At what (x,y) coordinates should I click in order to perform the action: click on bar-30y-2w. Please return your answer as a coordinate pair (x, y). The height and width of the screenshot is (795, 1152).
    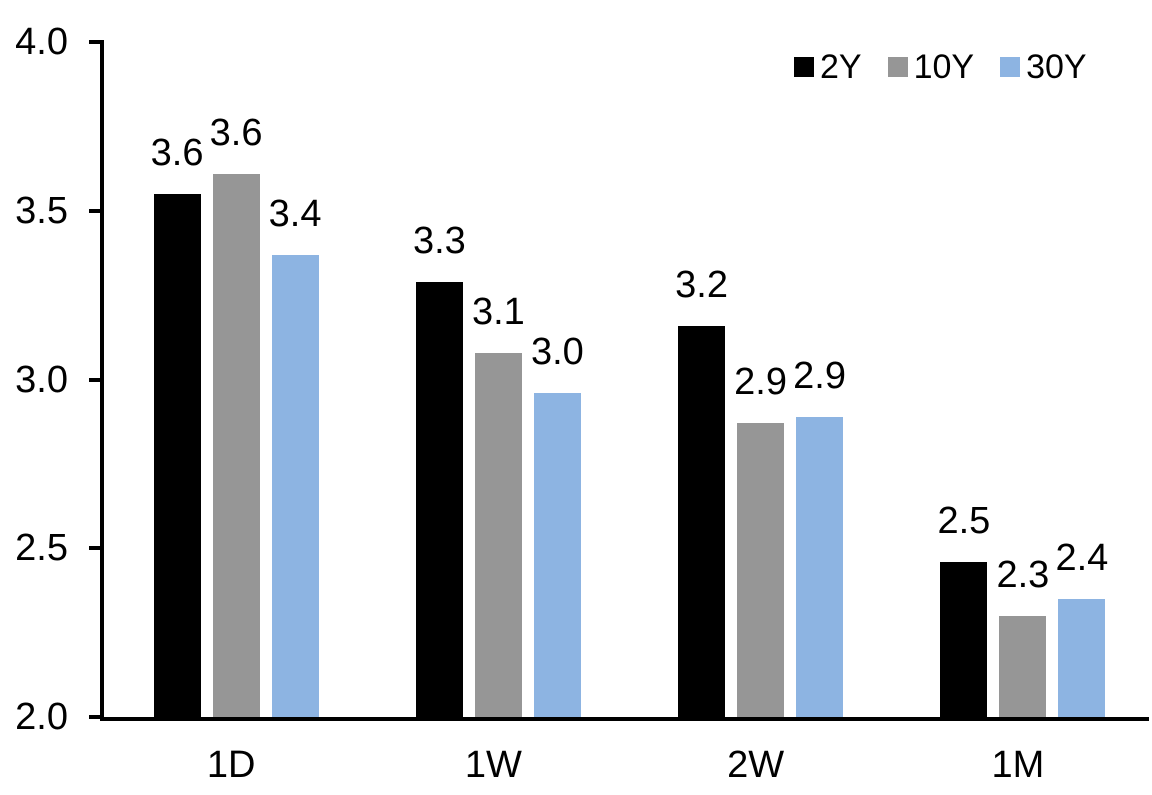
    Looking at the image, I should click on (820, 566).